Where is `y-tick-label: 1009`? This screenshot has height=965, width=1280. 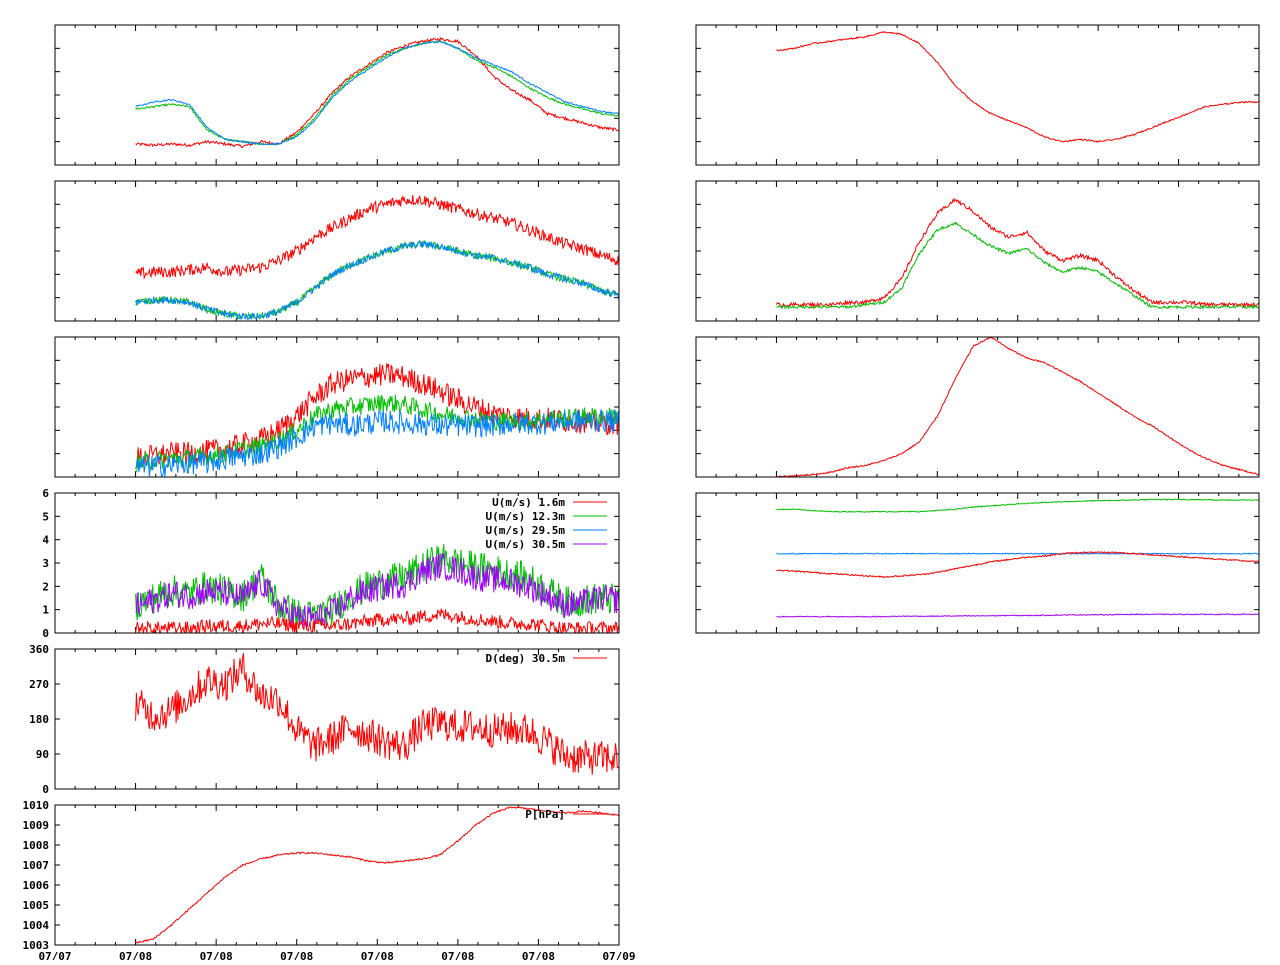 y-tick-label: 1009 is located at coordinates (36, 825).